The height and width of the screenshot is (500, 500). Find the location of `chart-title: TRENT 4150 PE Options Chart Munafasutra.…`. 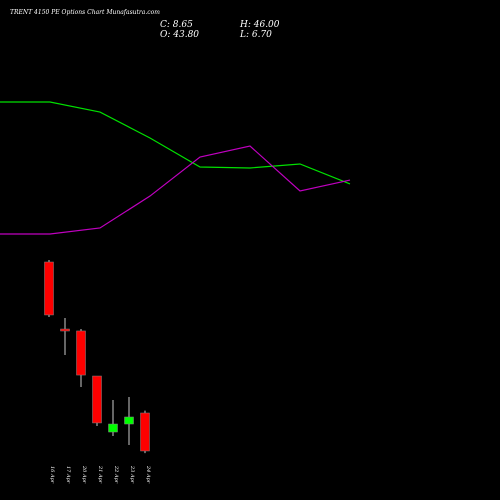

chart-title: TRENT 4150 PE Options Chart Munafasutra.… is located at coordinates (85, 12).